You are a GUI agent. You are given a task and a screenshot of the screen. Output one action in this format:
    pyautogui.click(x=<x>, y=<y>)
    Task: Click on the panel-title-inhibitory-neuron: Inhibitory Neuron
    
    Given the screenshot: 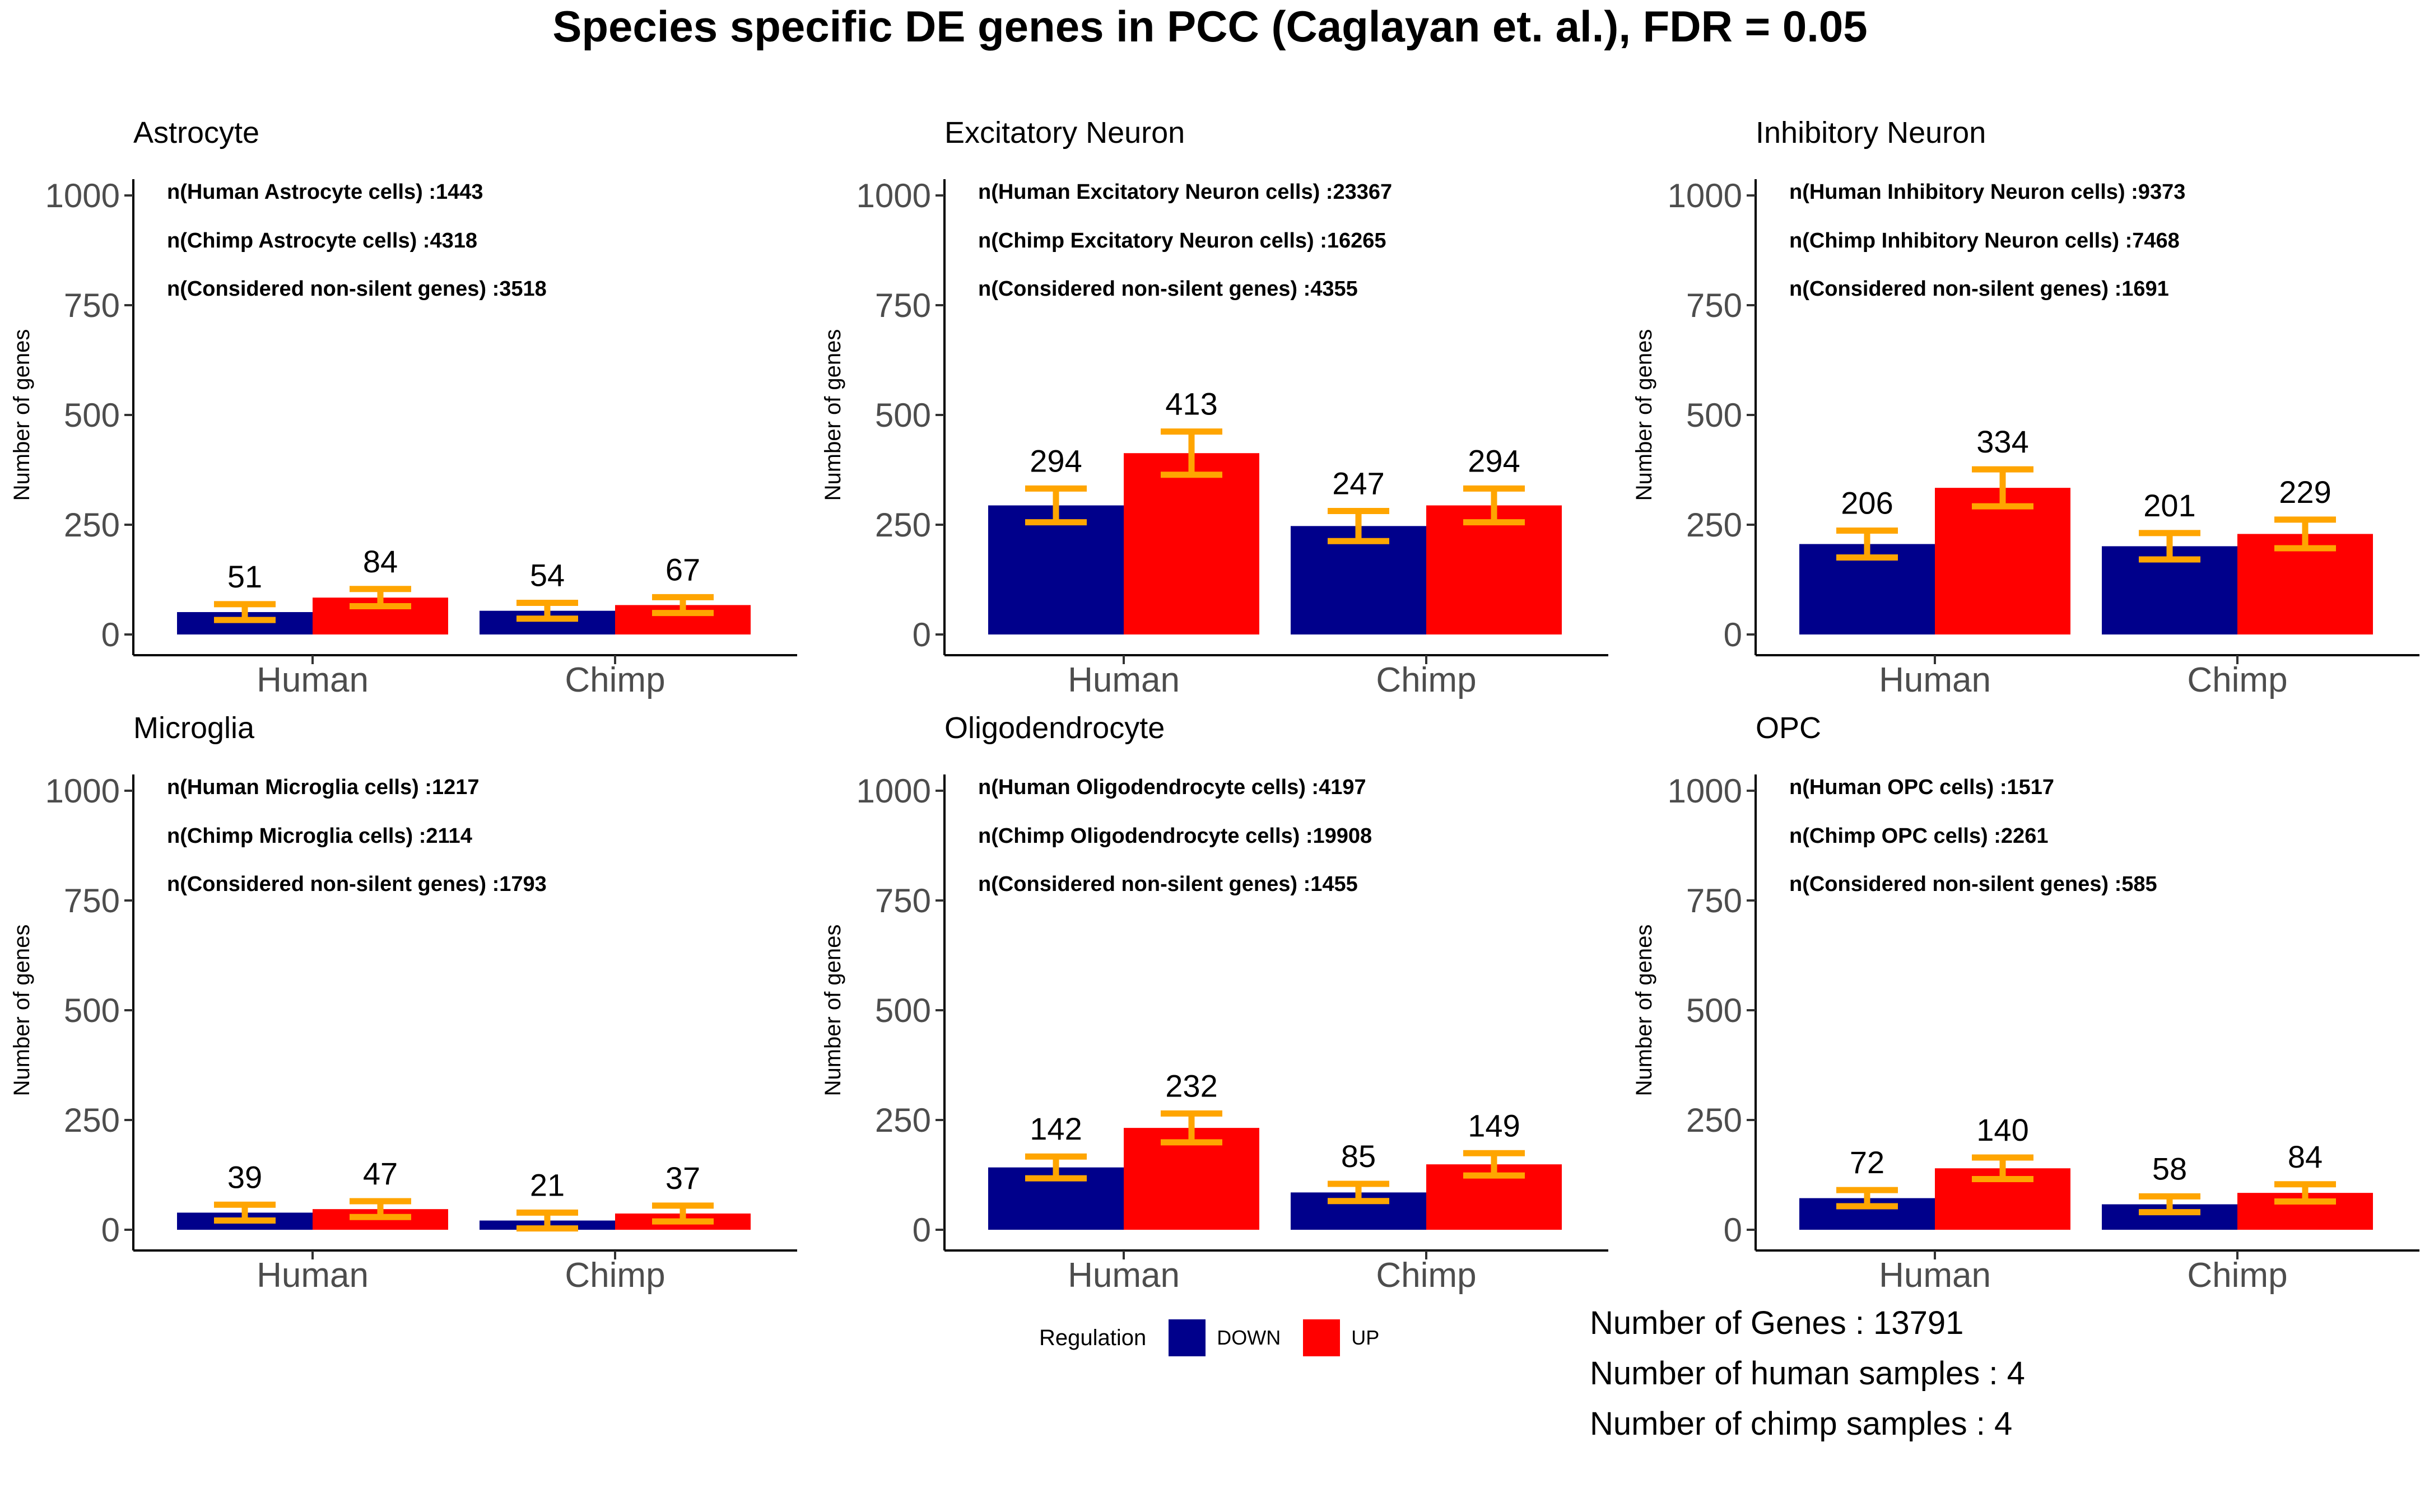 What is the action you would take?
    pyautogui.click(x=1871, y=133)
    